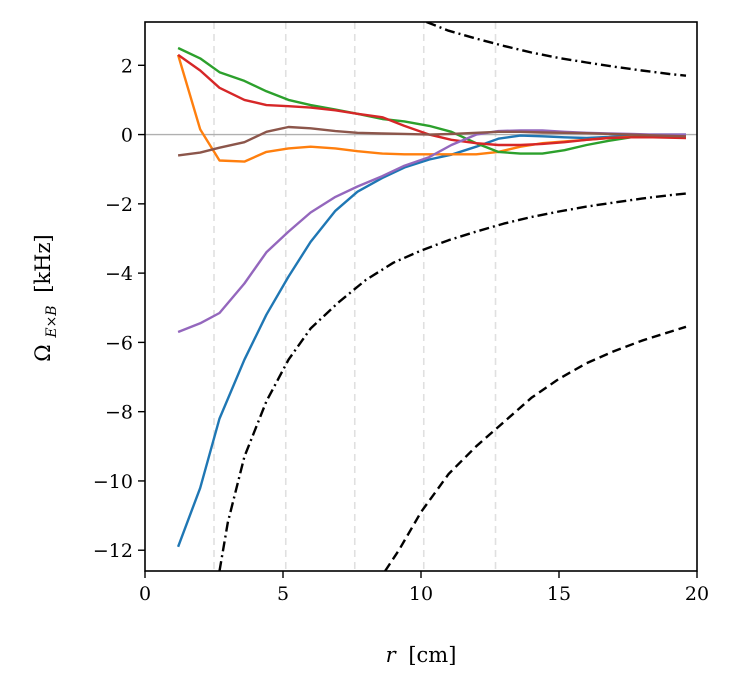 Image resolution: width=737 pixels, height=694 pixels. I want to click on y-tick-label: −6, so click(119, 343).